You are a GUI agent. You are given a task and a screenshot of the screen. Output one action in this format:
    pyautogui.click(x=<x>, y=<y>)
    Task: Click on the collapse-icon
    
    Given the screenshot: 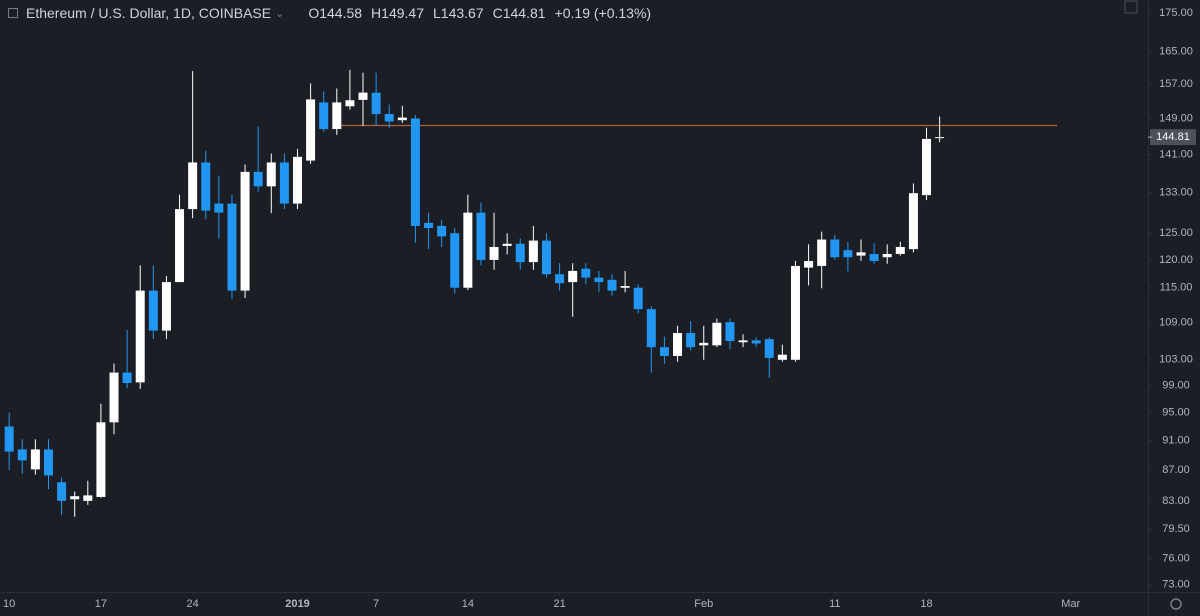 What is the action you would take?
    pyautogui.click(x=13, y=13)
    